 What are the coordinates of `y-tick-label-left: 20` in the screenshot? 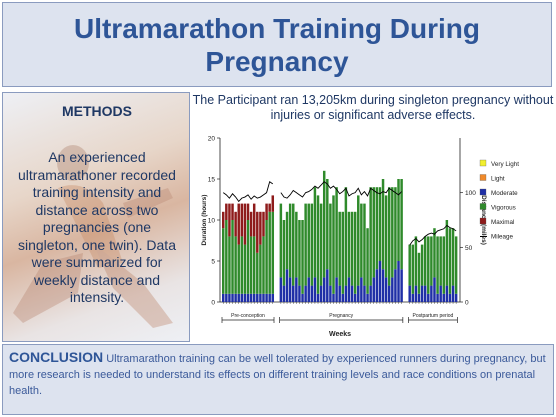 It's located at (212, 139).